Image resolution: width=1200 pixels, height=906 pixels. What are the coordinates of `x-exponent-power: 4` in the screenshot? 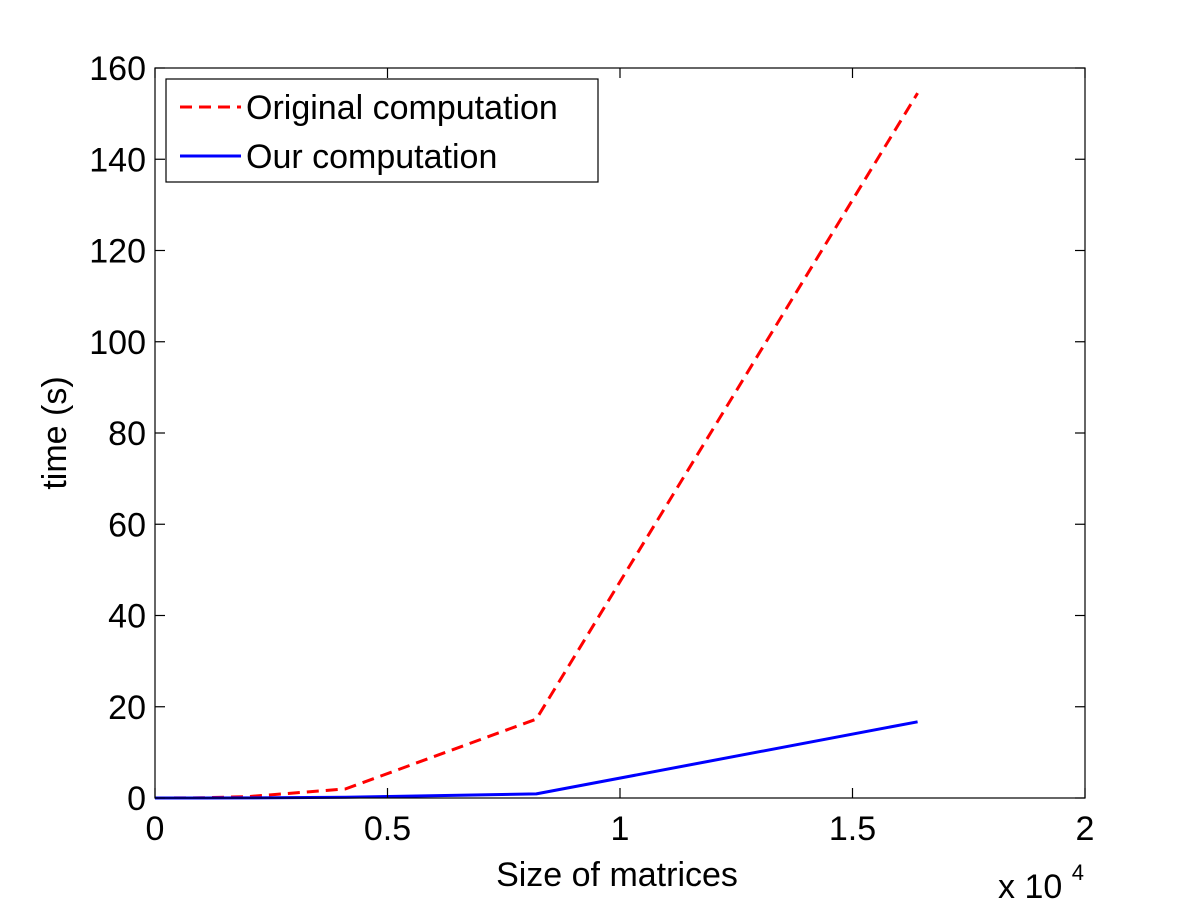 It's located at (1078, 872).